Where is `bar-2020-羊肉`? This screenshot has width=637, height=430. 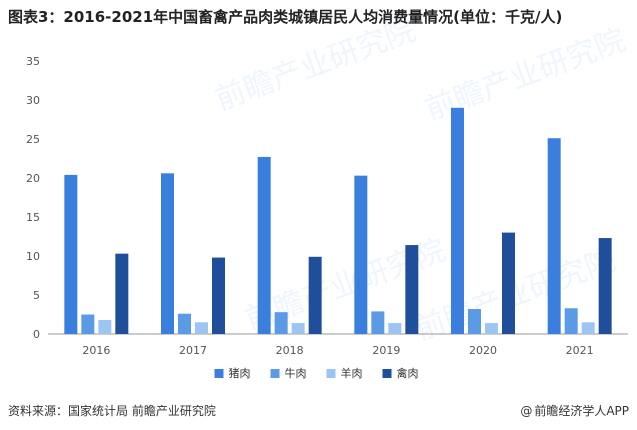
bar-2020-羊肉 is located at coordinates (491, 328).